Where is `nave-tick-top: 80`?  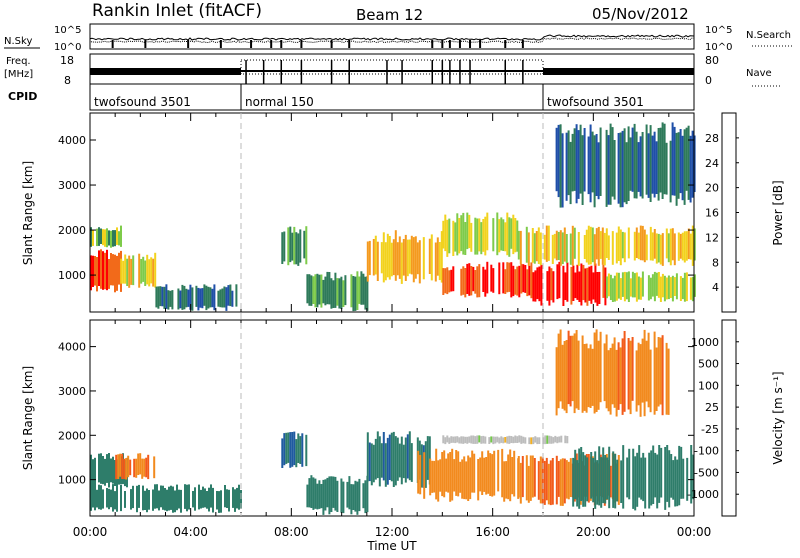
nave-tick-top: 80 is located at coordinates (712, 60).